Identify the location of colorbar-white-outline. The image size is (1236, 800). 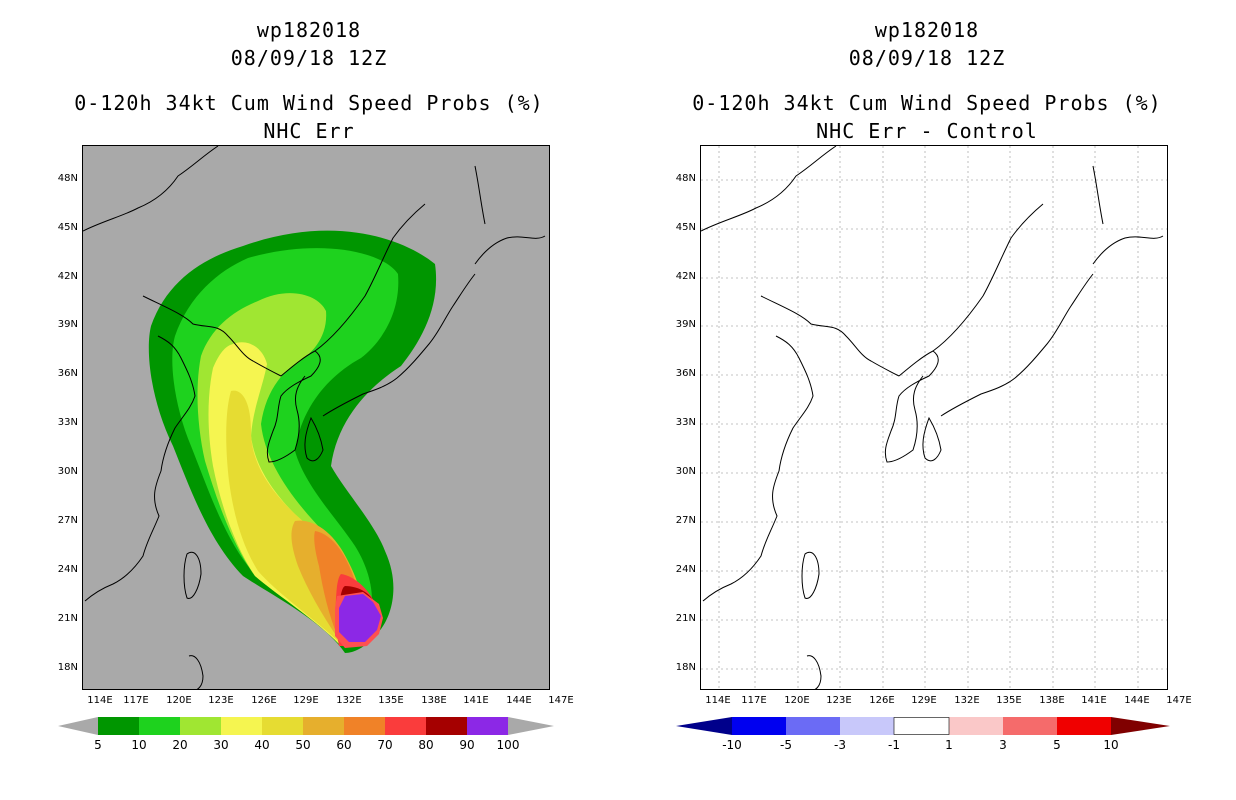
(921, 726).